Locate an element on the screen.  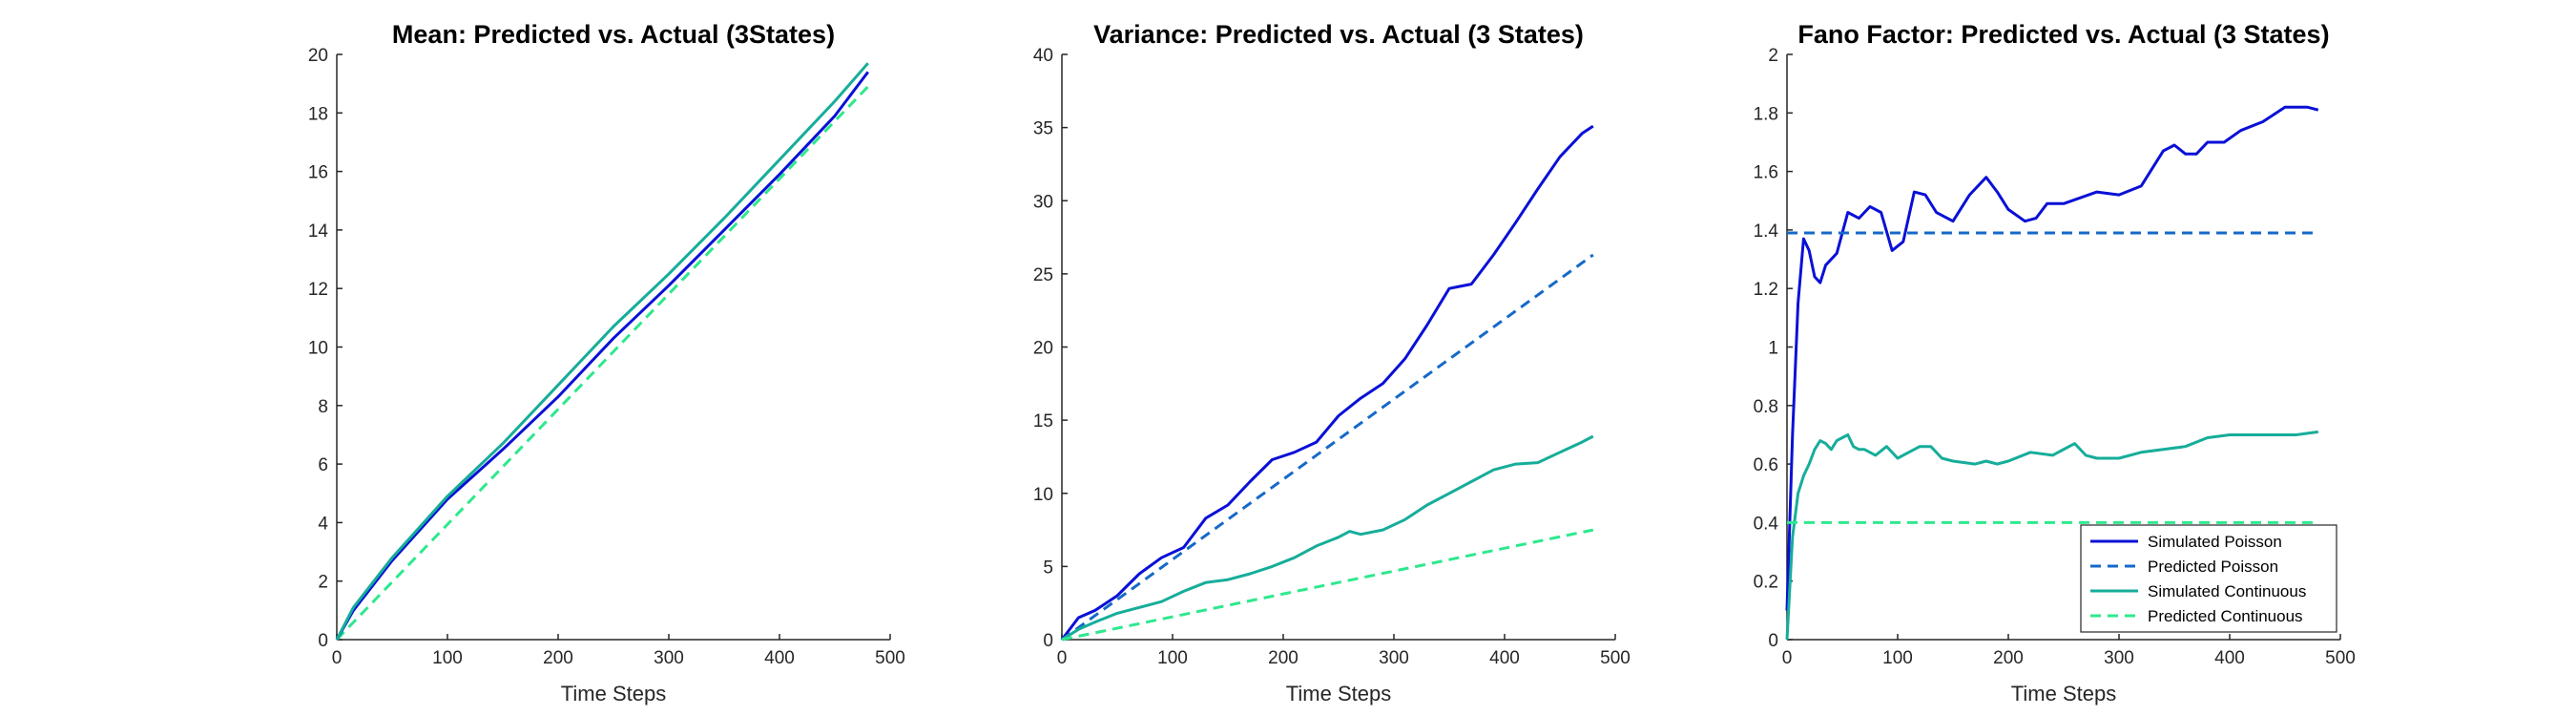
mean-x-tick-label: 400 is located at coordinates (779, 658).